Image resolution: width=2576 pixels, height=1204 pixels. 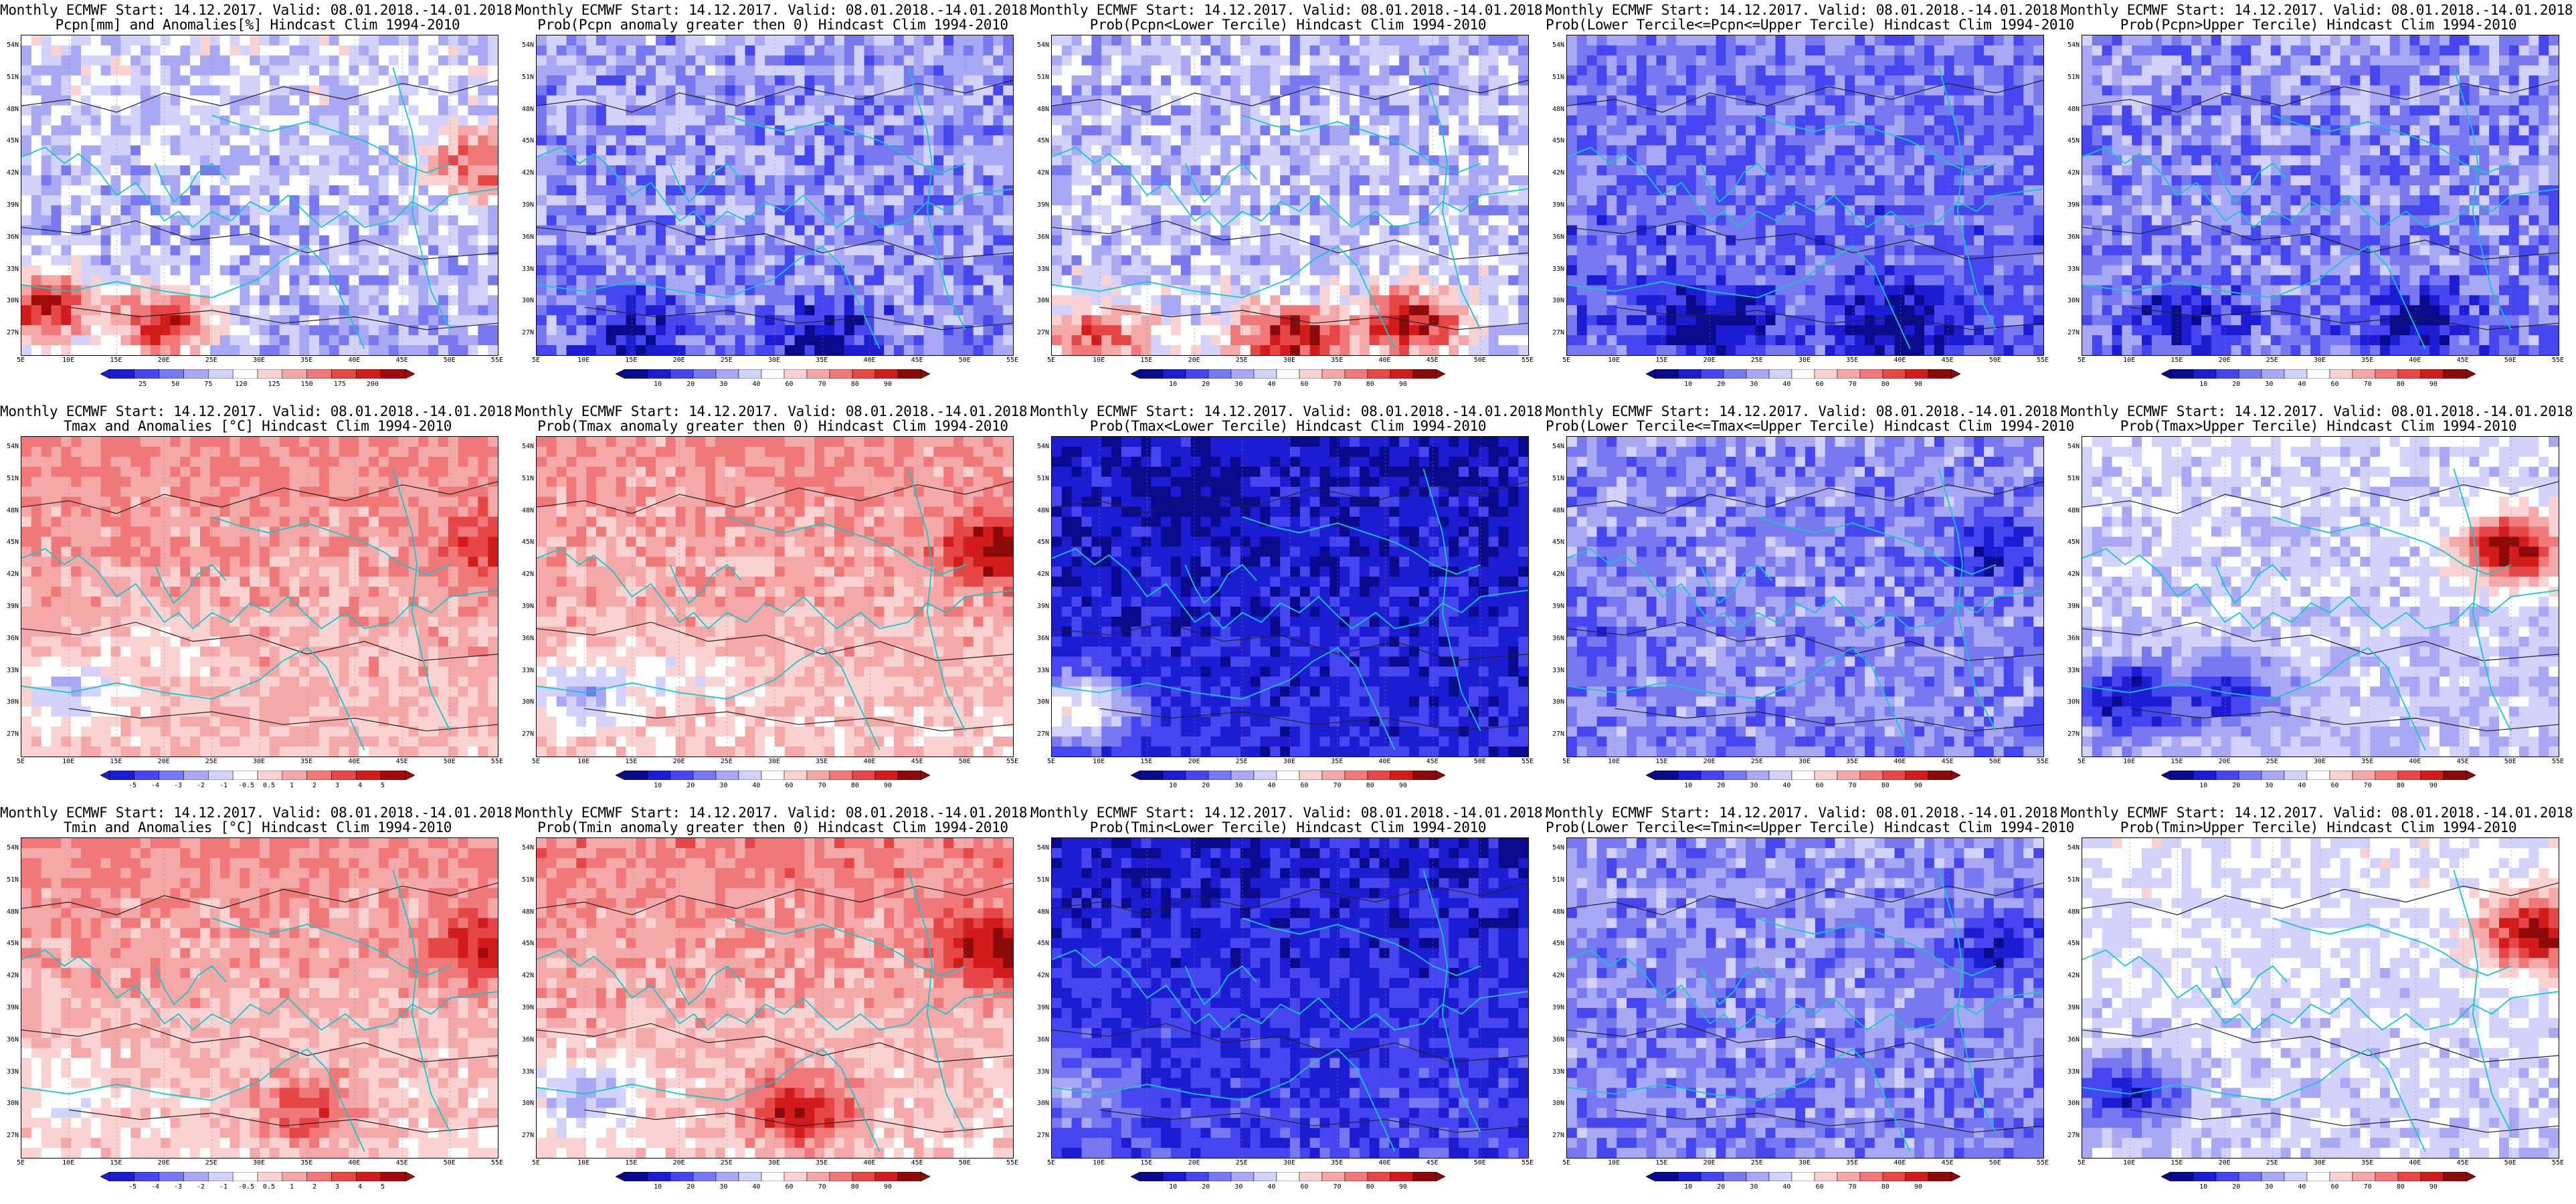 What do you see at coordinates (821, 360) in the screenshot?
I see `x-tick-label: 35E` at bounding box center [821, 360].